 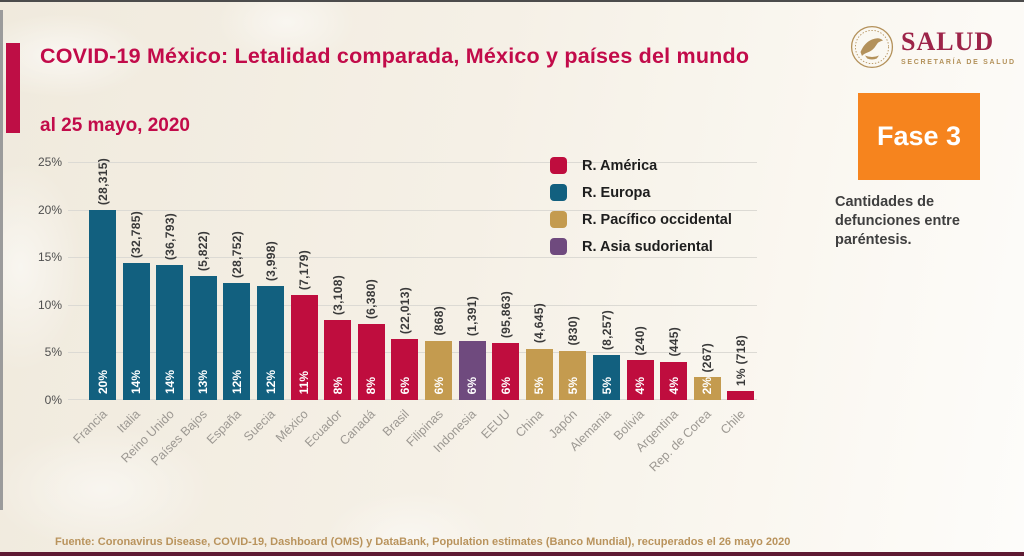 I want to click on deaths-count-label: (830), so click(x=572, y=330).